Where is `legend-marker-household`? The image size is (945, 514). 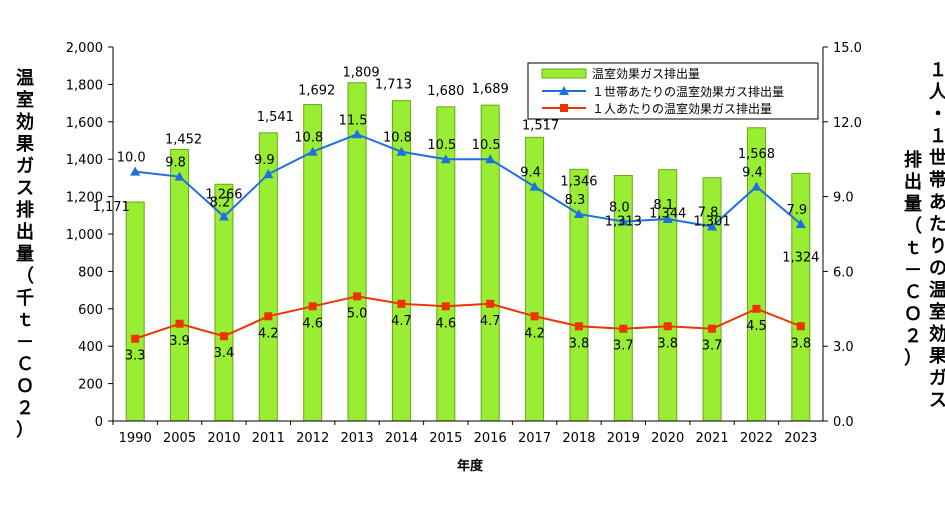
legend-marker-household is located at coordinates (564, 90).